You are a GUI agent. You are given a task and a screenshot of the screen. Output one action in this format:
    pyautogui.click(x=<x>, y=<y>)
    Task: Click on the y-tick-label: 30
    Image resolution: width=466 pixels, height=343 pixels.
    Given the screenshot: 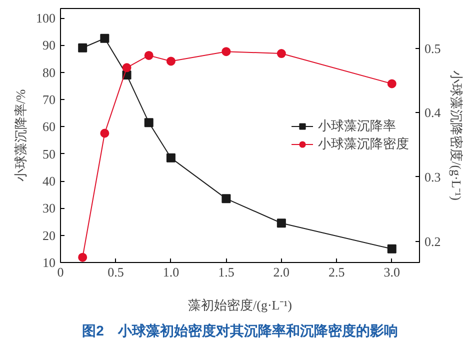 What is the action you would take?
    pyautogui.click(x=49, y=208)
    